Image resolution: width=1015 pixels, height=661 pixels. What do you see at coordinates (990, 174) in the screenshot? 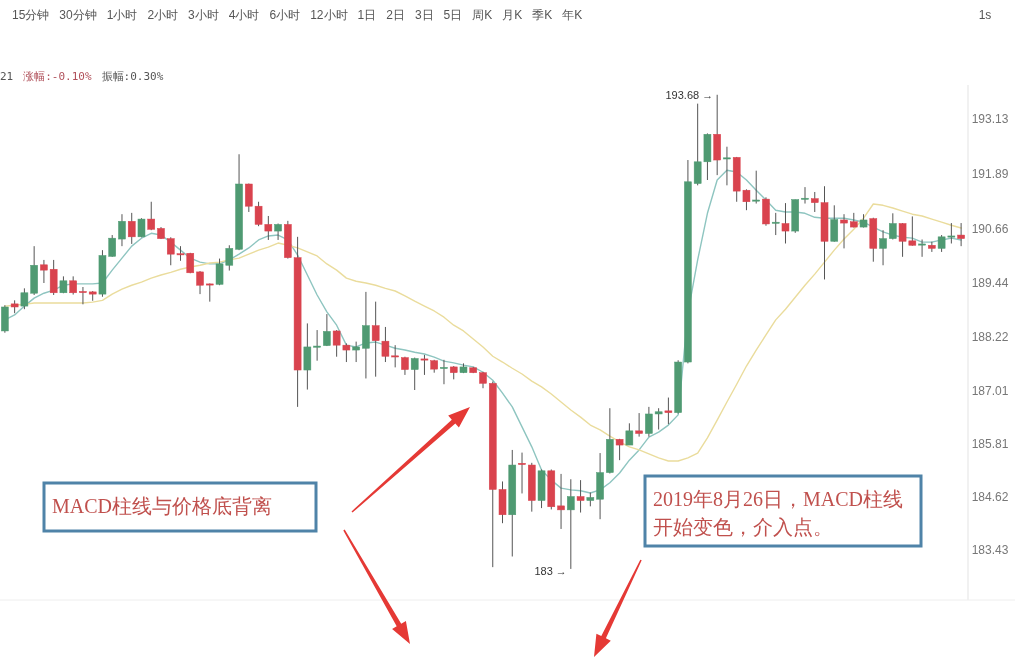
I see `y-tick-label: 191.89` at bounding box center [990, 174].